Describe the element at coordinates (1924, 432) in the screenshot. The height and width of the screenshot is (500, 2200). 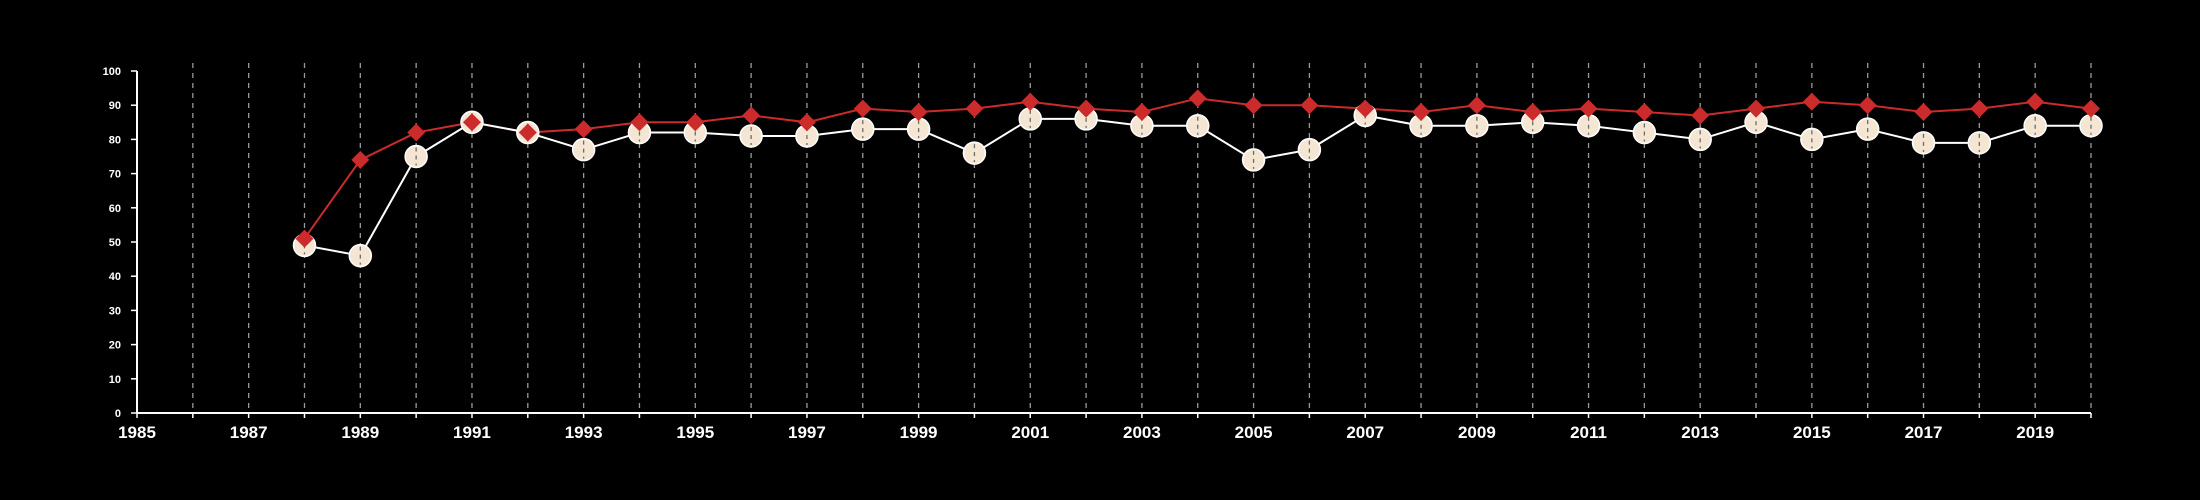
I see `x-tick-label-2017: 2017` at that location.